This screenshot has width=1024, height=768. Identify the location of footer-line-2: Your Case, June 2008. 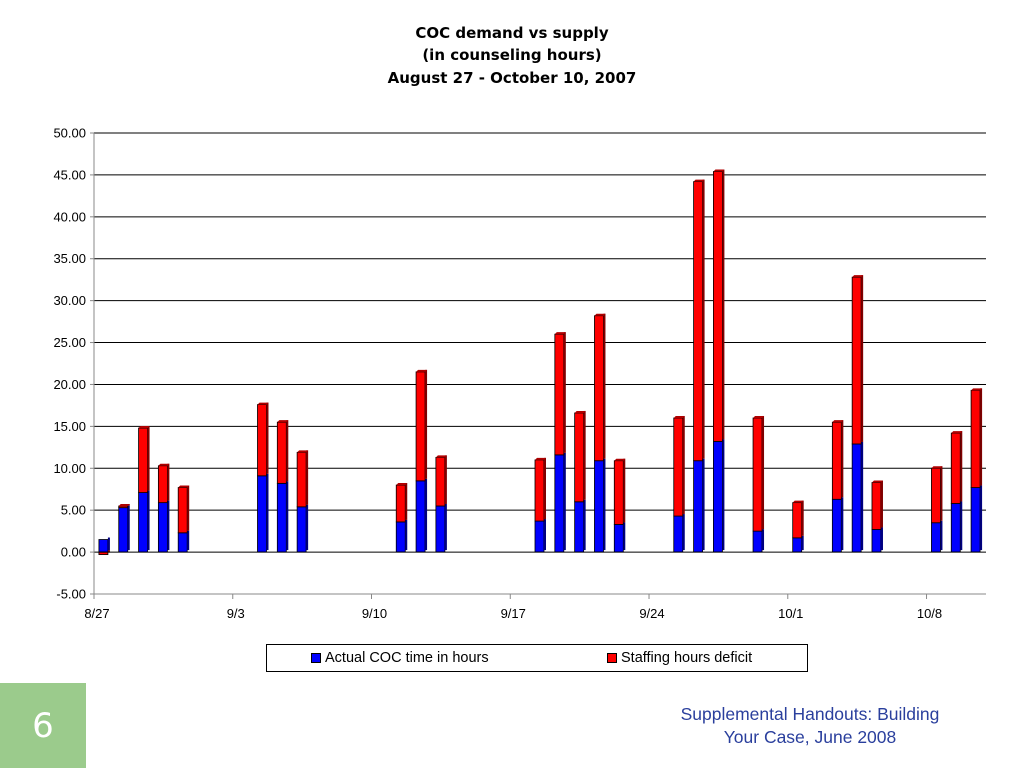
(810, 737).